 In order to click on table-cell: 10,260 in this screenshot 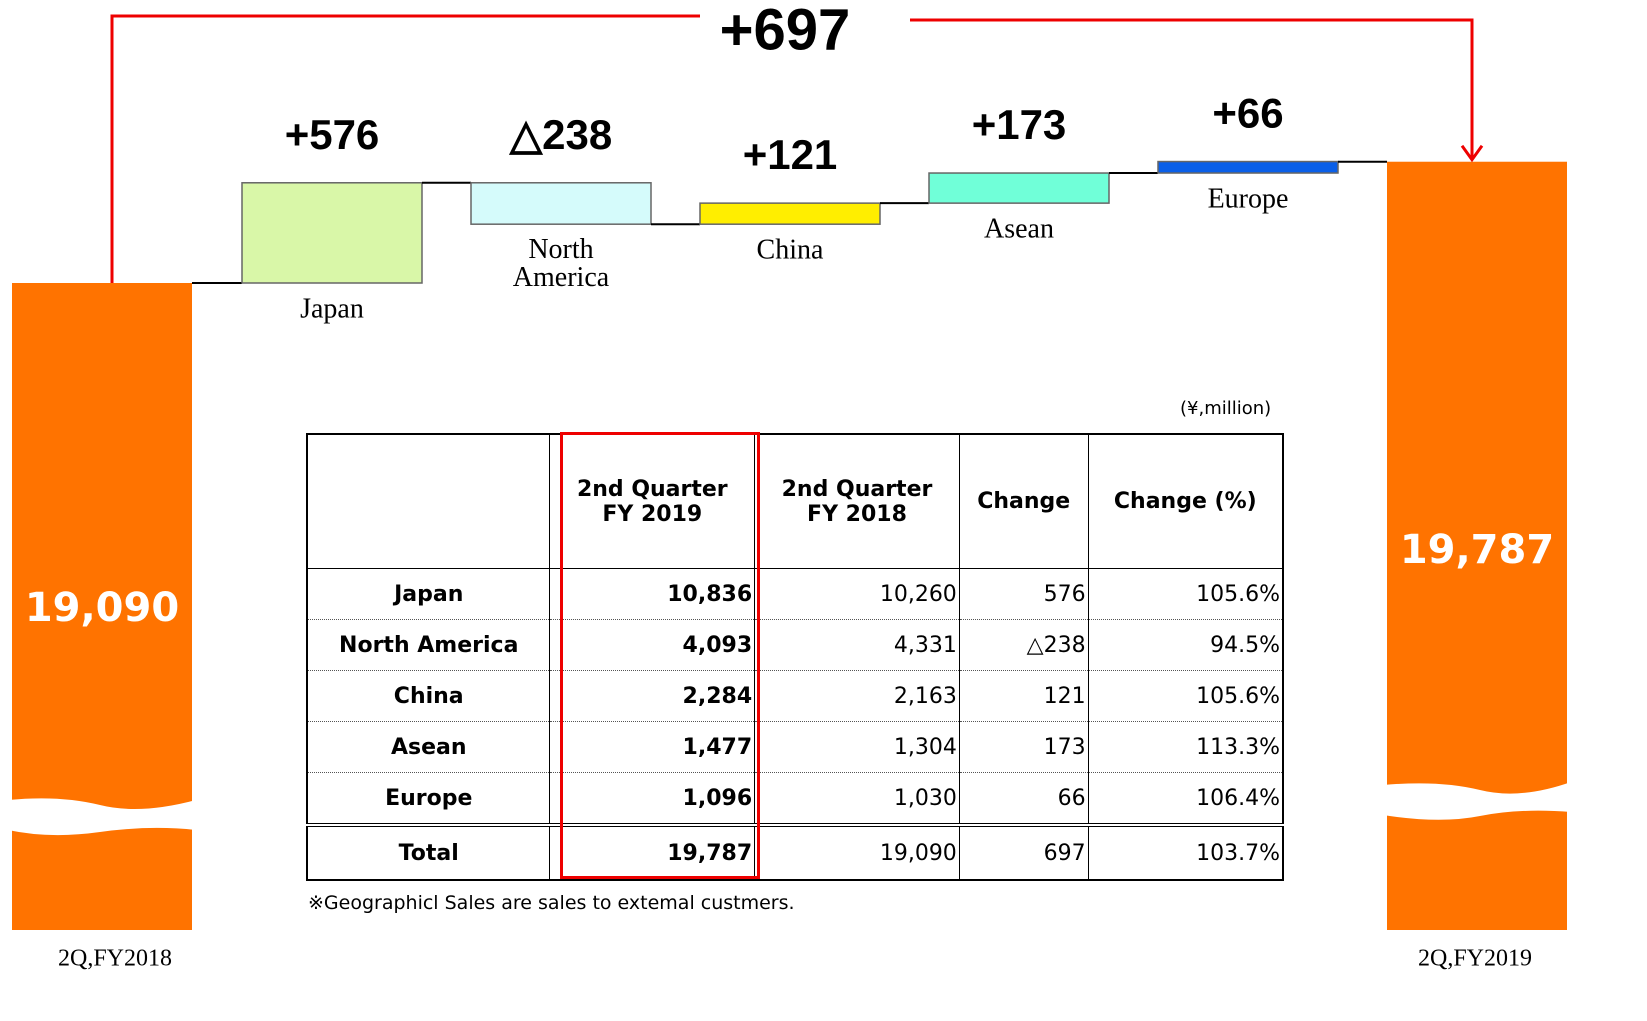, I will do `click(857, 594)`.